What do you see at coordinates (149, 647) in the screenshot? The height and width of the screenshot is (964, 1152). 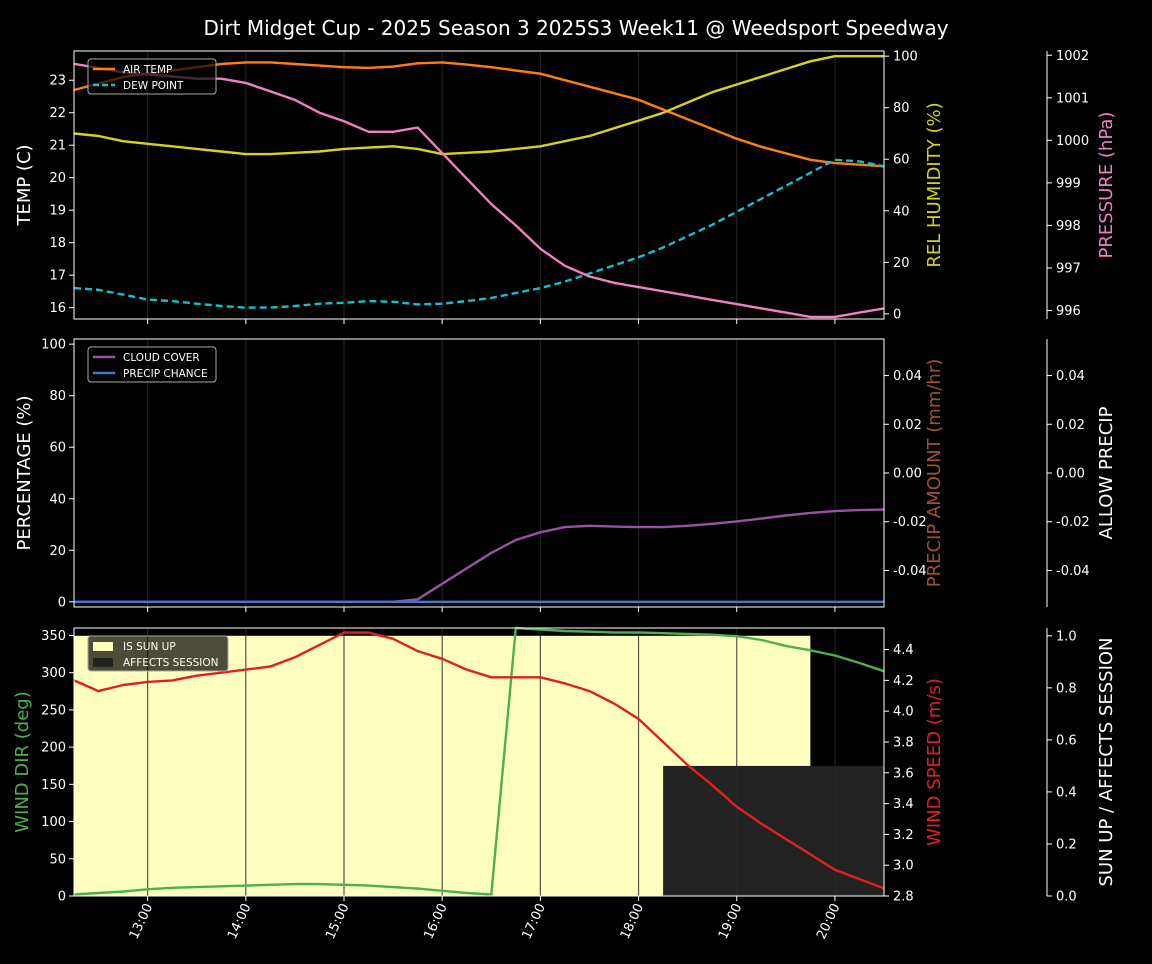 I see `legend-entry: IS SUN UP` at bounding box center [149, 647].